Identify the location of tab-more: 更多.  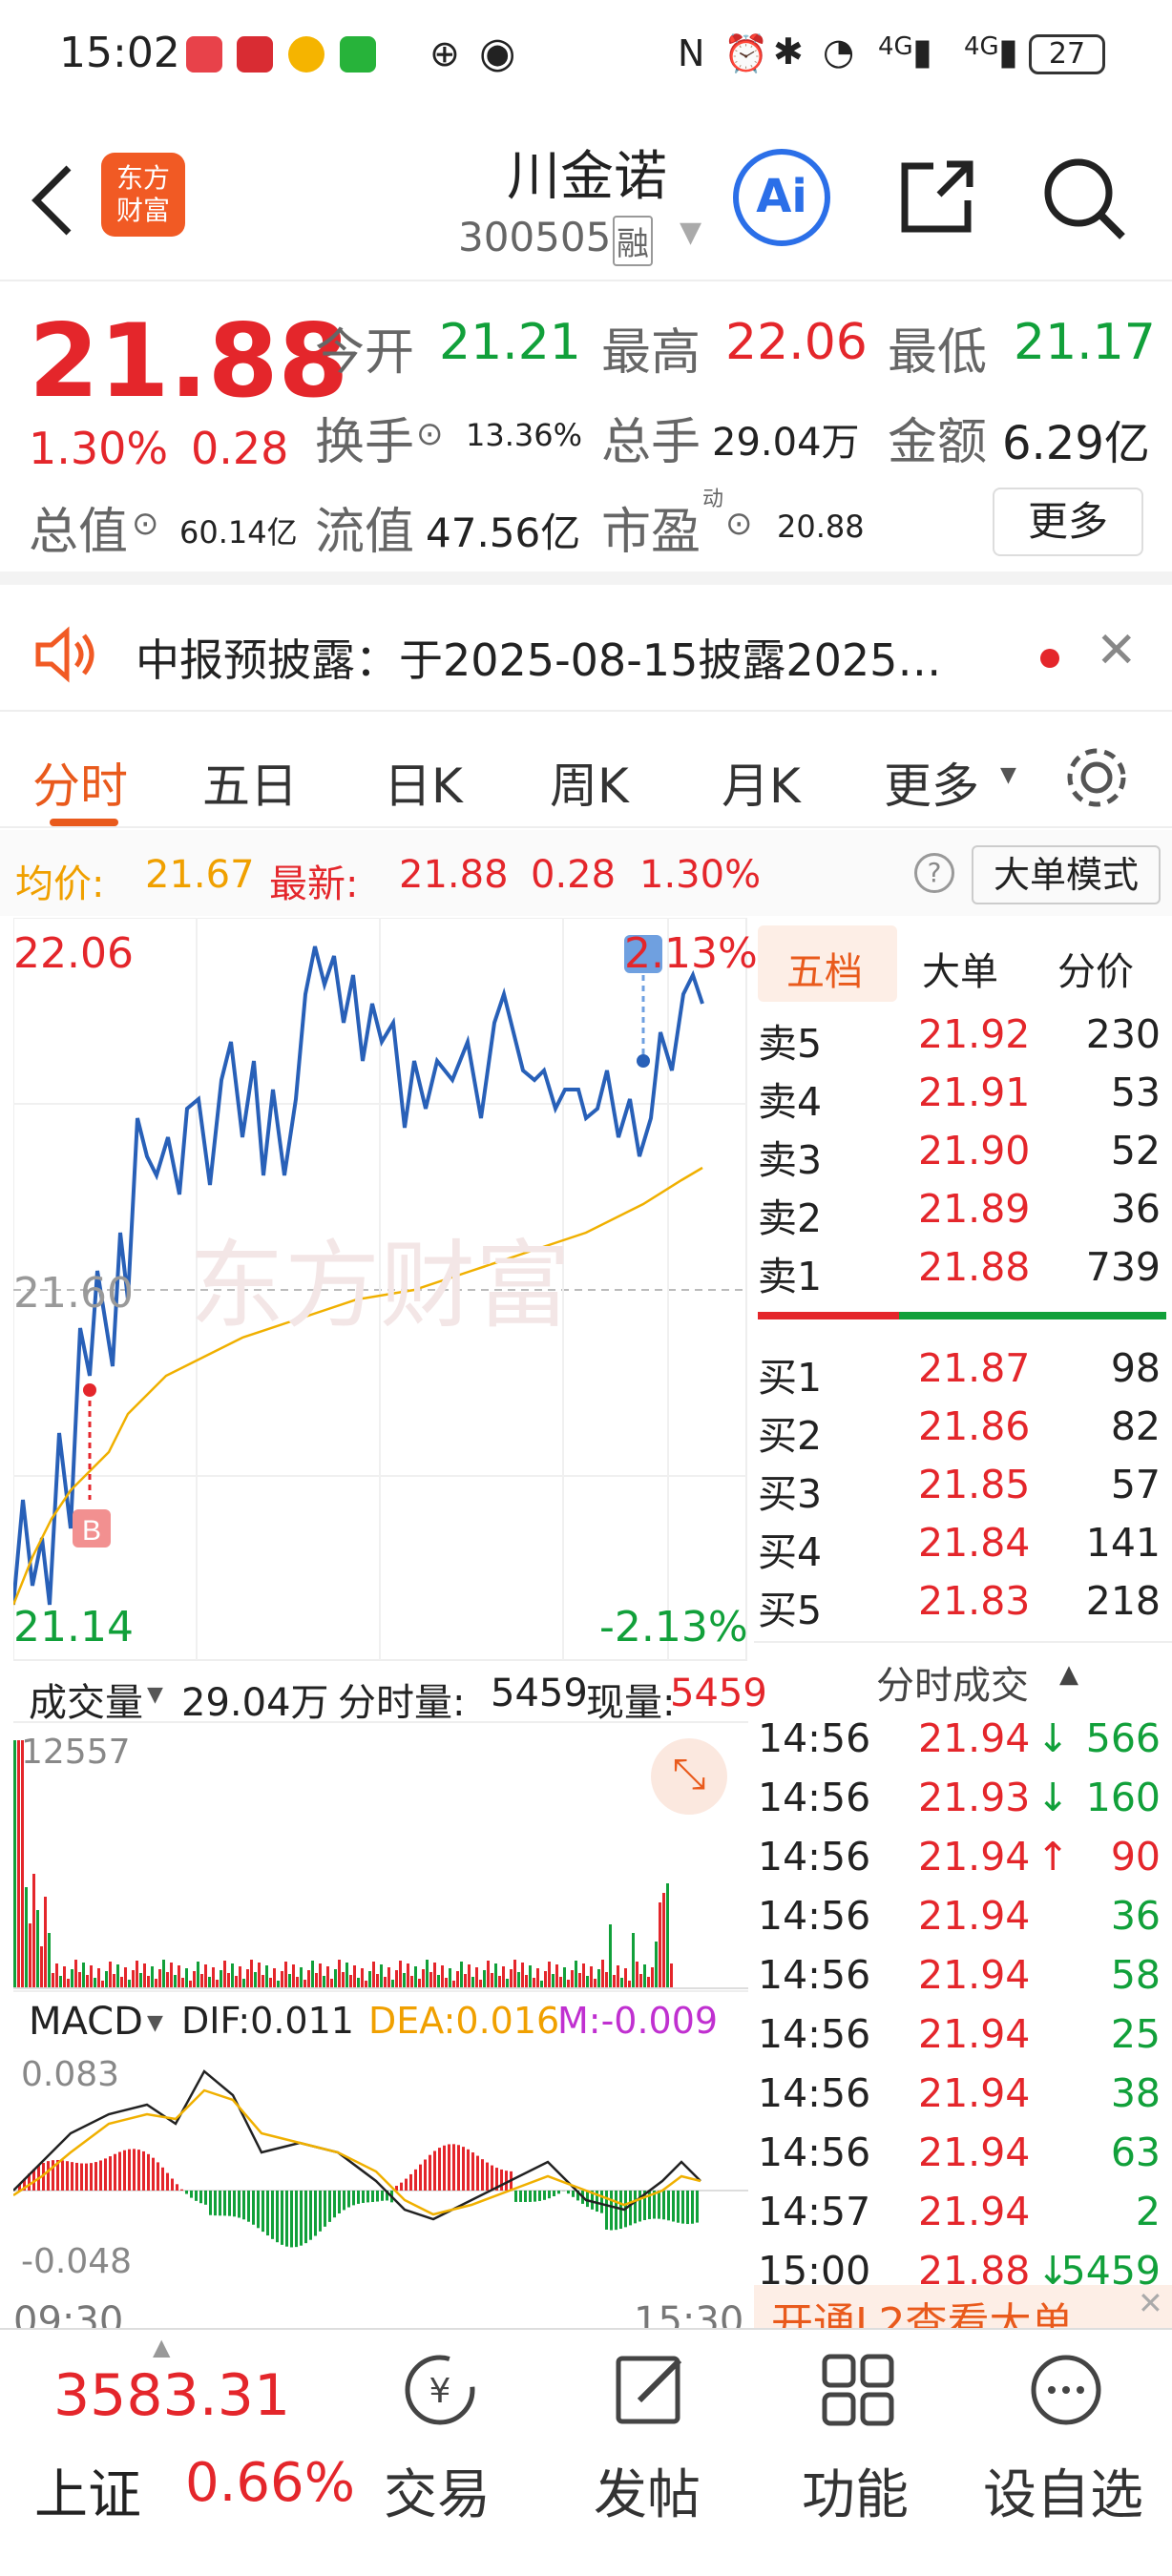
(931, 786).